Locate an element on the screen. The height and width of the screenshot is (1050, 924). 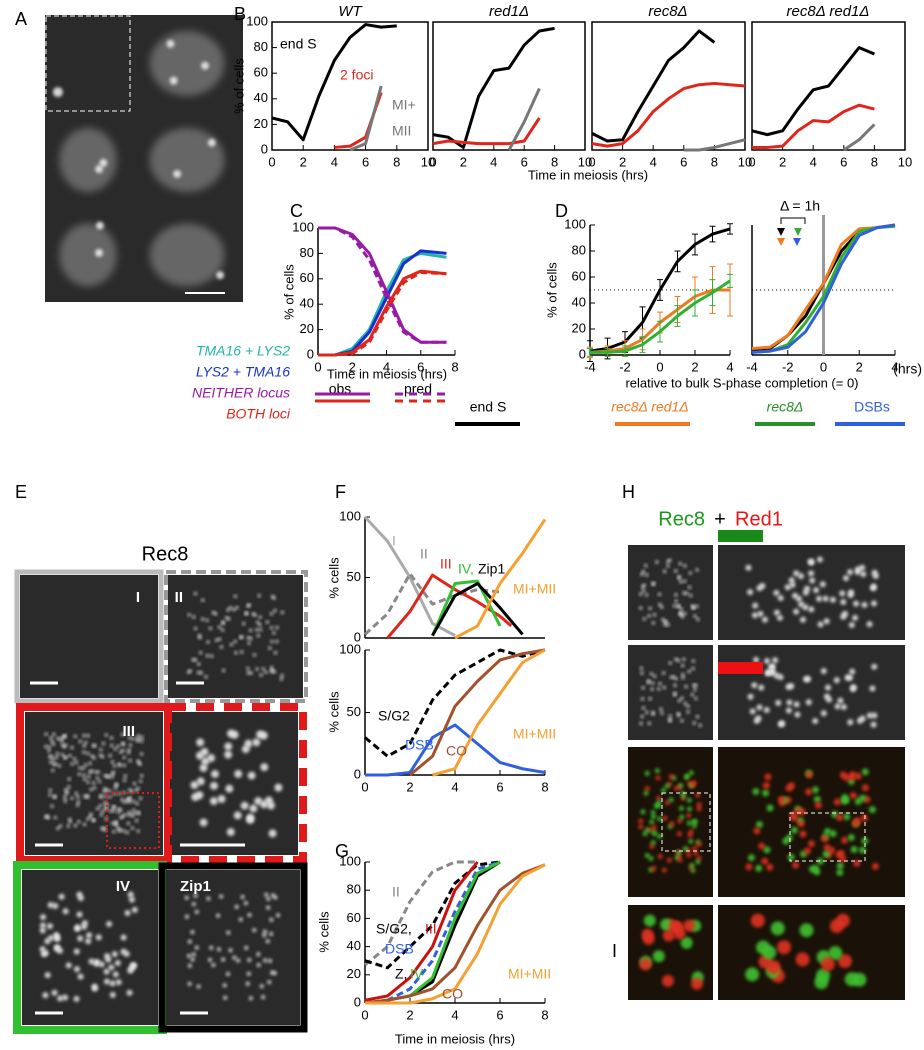
x-tick-label: -2 is located at coordinates (625, 366).